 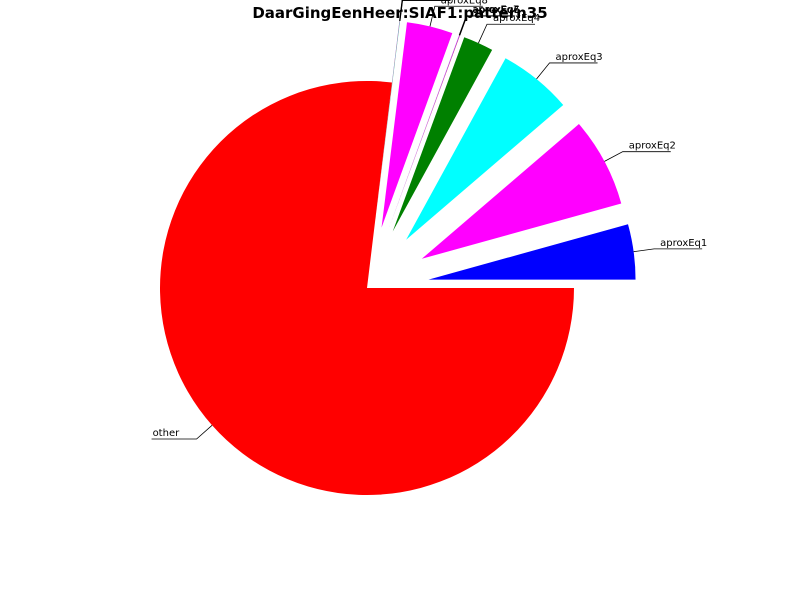 I want to click on pie-slice-pqslide, so click(x=387, y=123).